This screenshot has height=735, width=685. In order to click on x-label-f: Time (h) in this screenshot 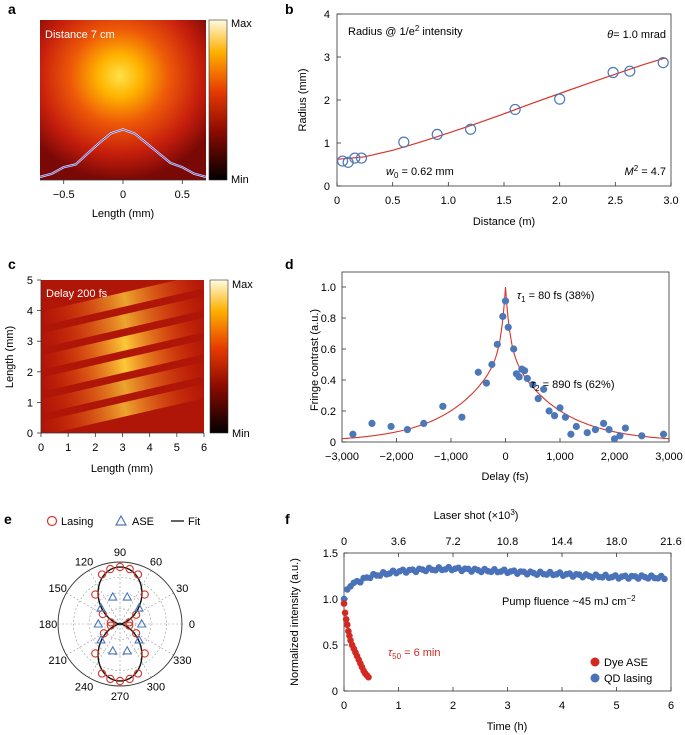, I will do `click(507, 727)`.